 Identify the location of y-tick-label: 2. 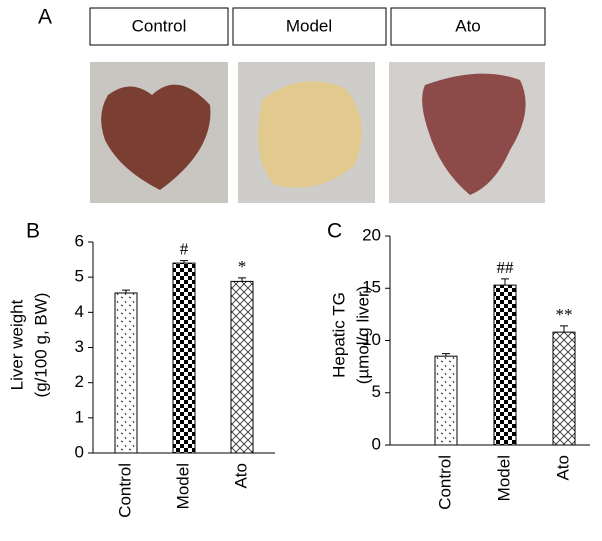
(79, 381).